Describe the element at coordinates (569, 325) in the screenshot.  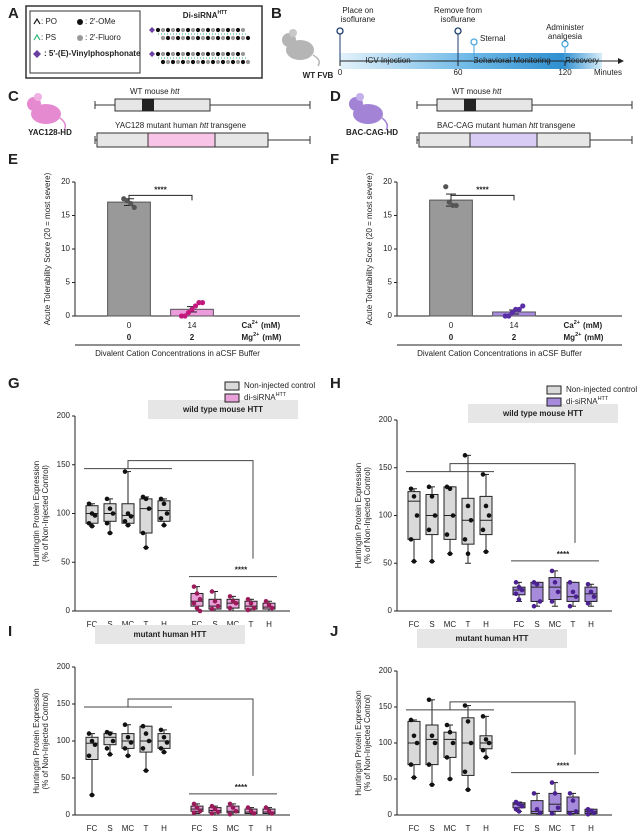
I see `row-name: Ca` at that location.